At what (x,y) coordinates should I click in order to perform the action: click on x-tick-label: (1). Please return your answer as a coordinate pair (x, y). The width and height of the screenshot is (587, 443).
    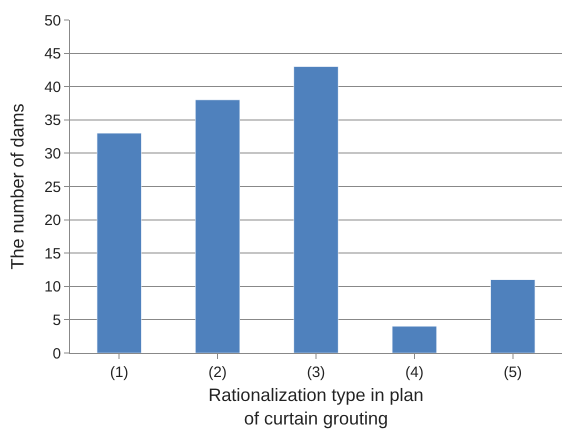
    Looking at the image, I should click on (119, 372).